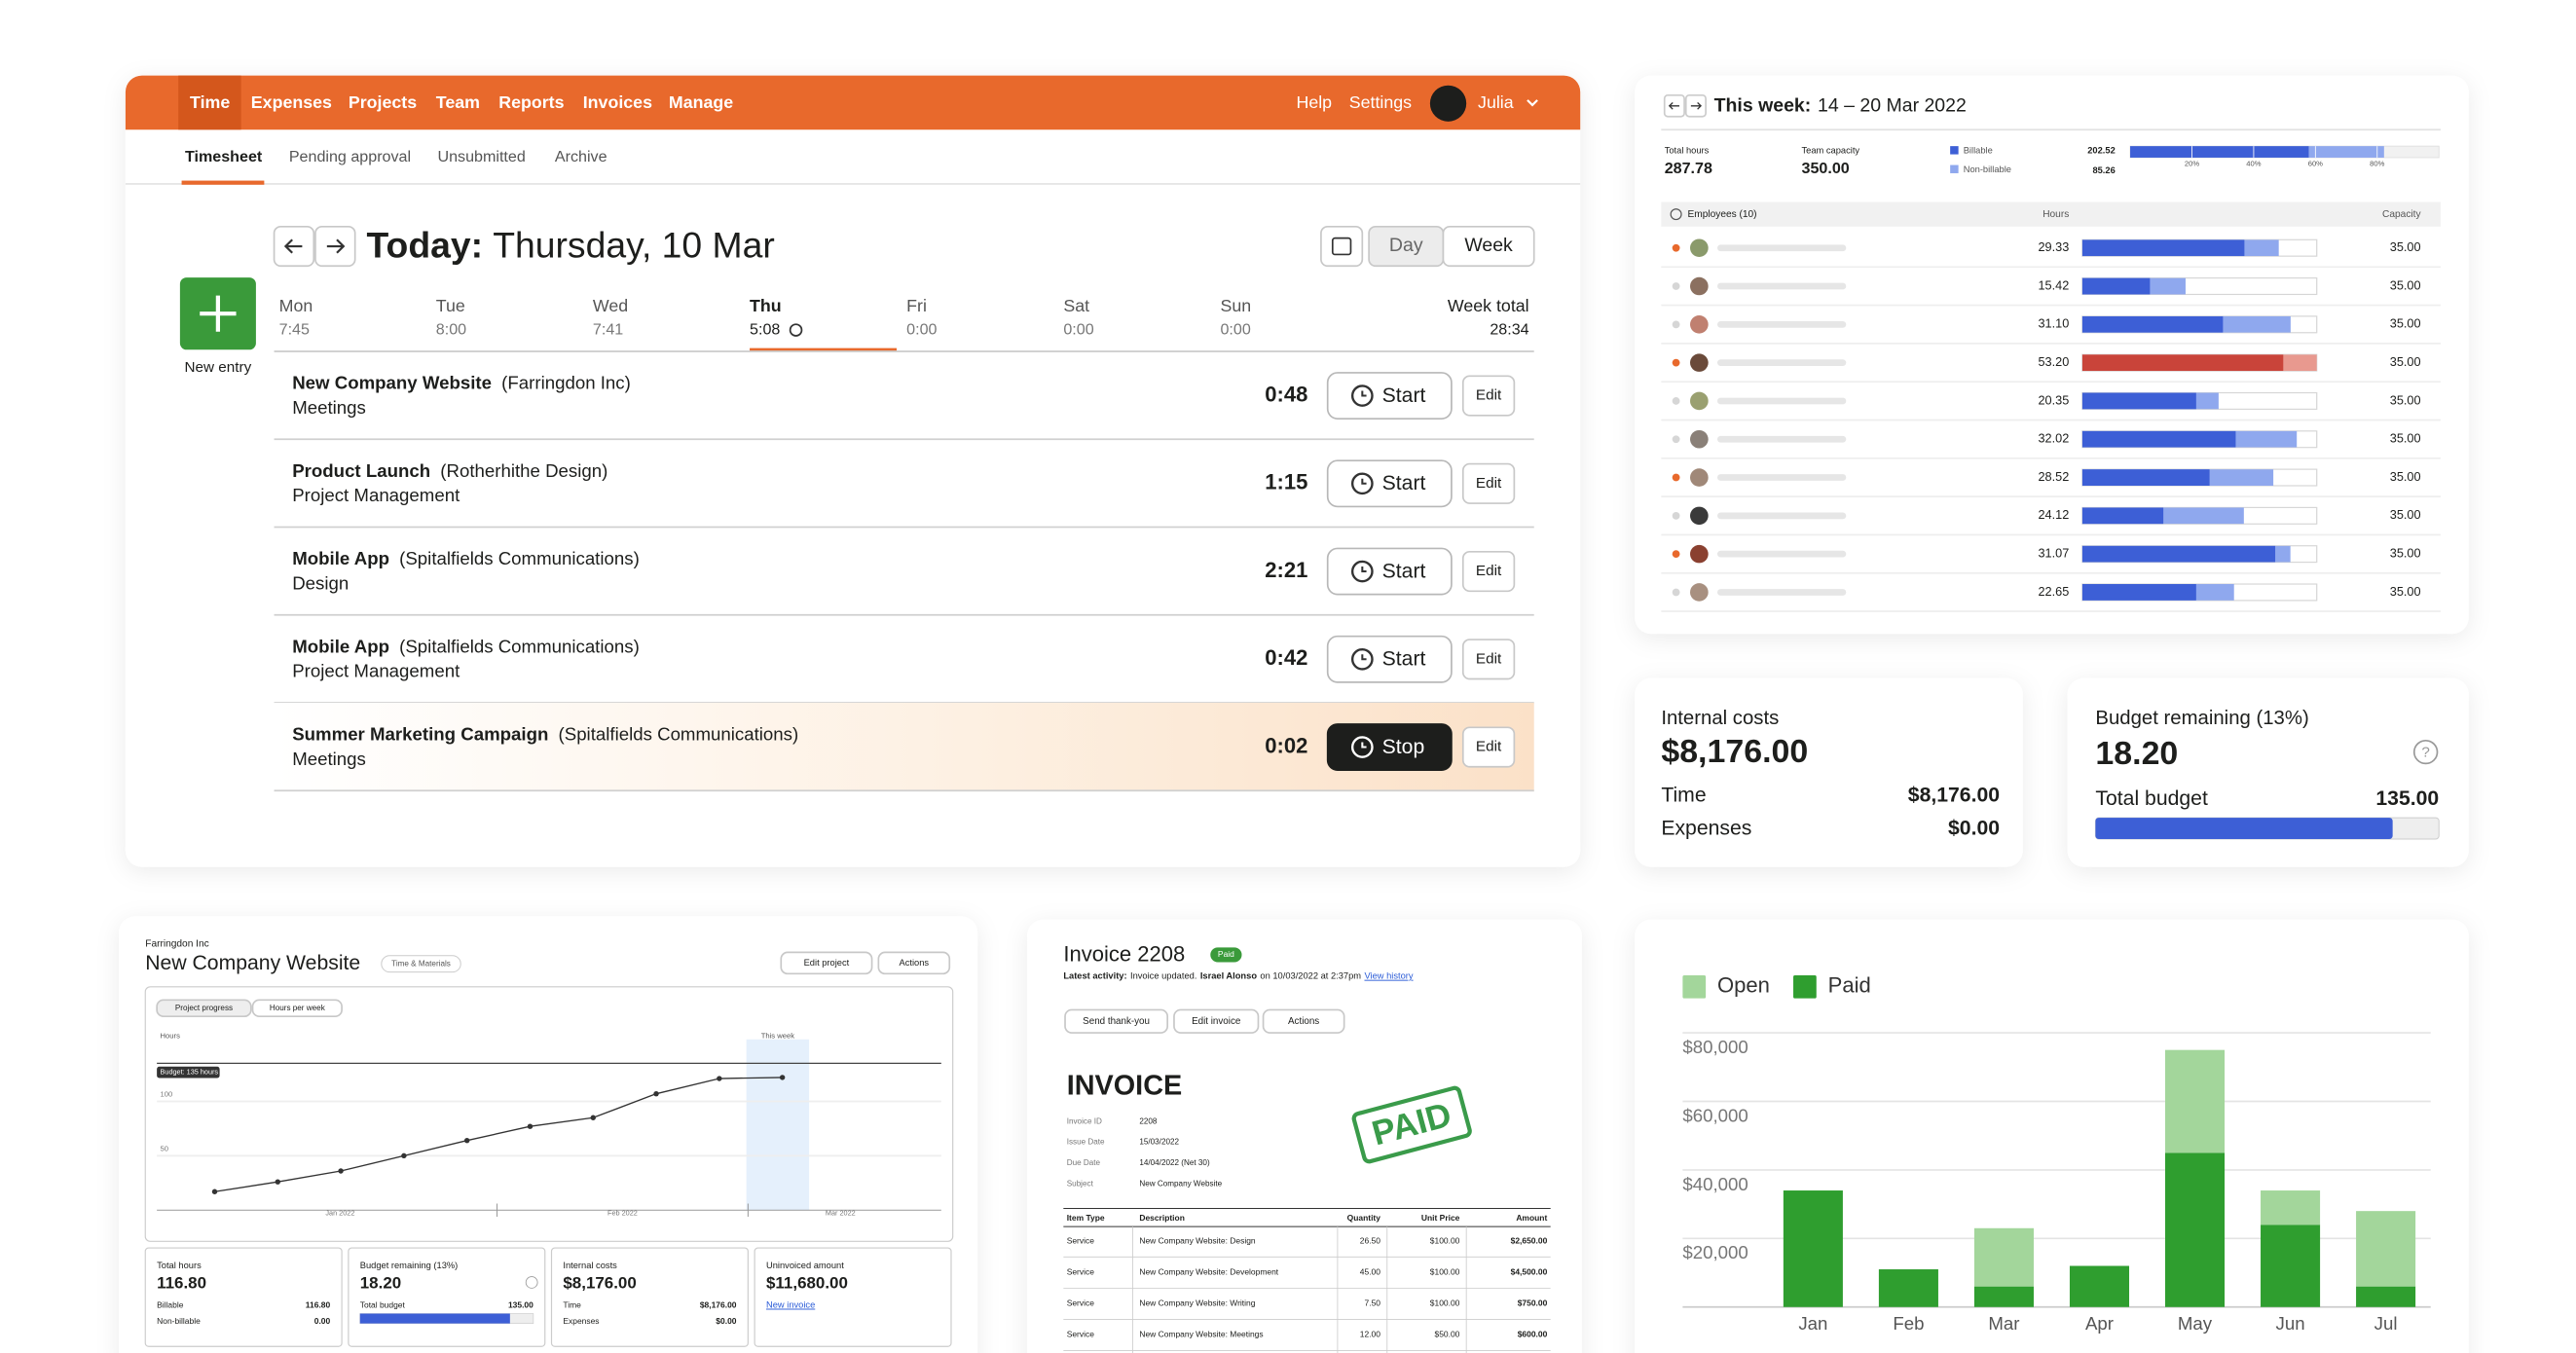  What do you see at coordinates (1404, 395) in the screenshot?
I see `button-label: Start` at bounding box center [1404, 395].